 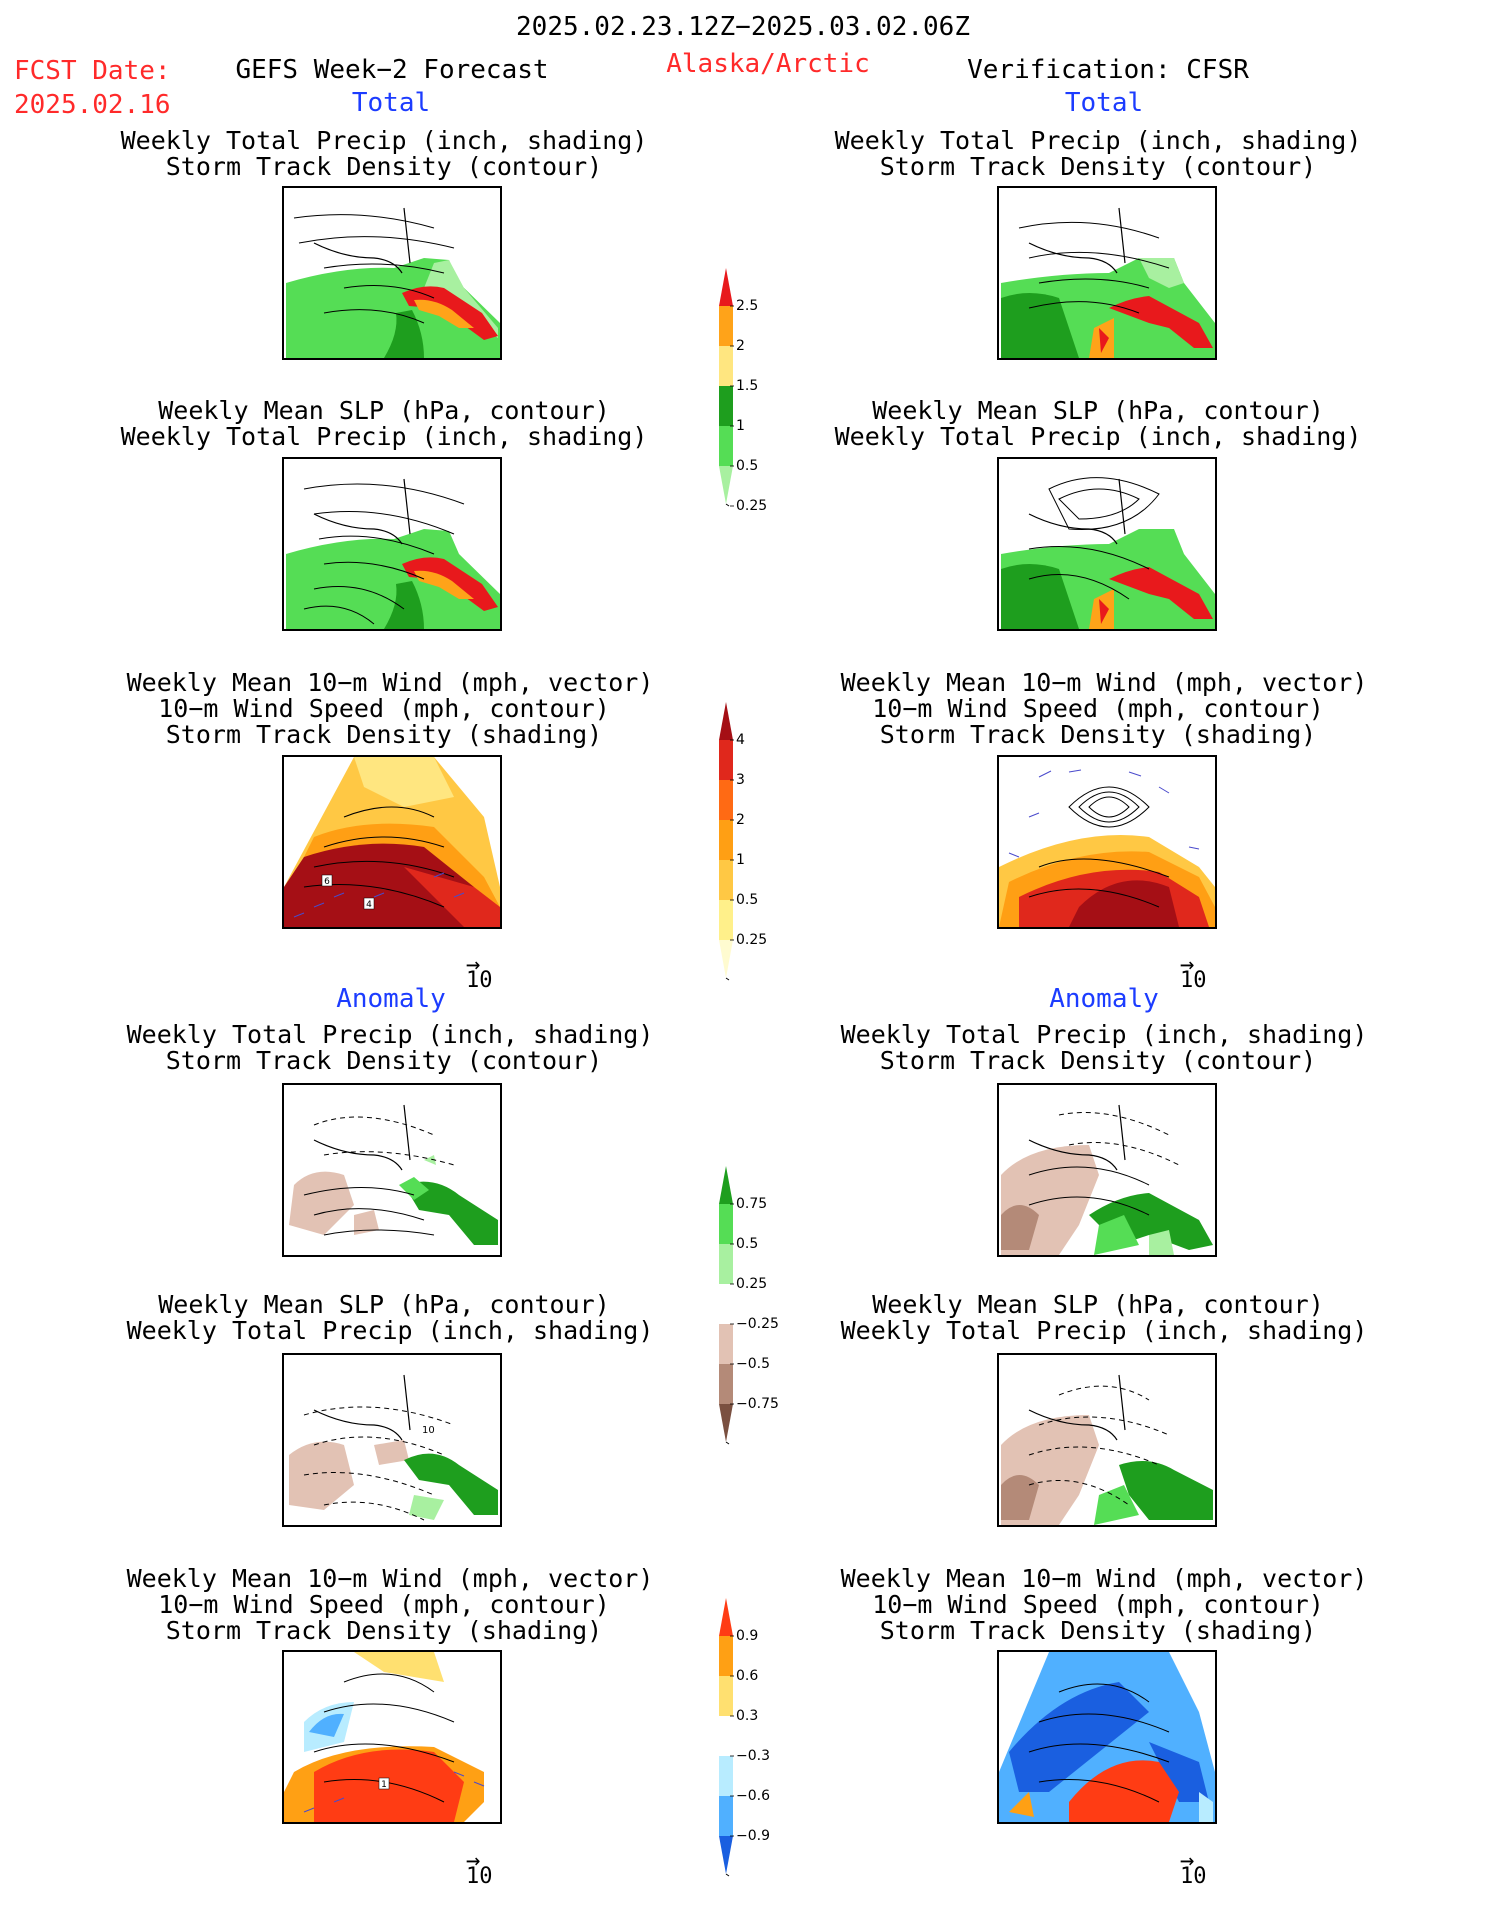 I want to click on colorbar-label: −0.5, so click(x=753, y=1364).